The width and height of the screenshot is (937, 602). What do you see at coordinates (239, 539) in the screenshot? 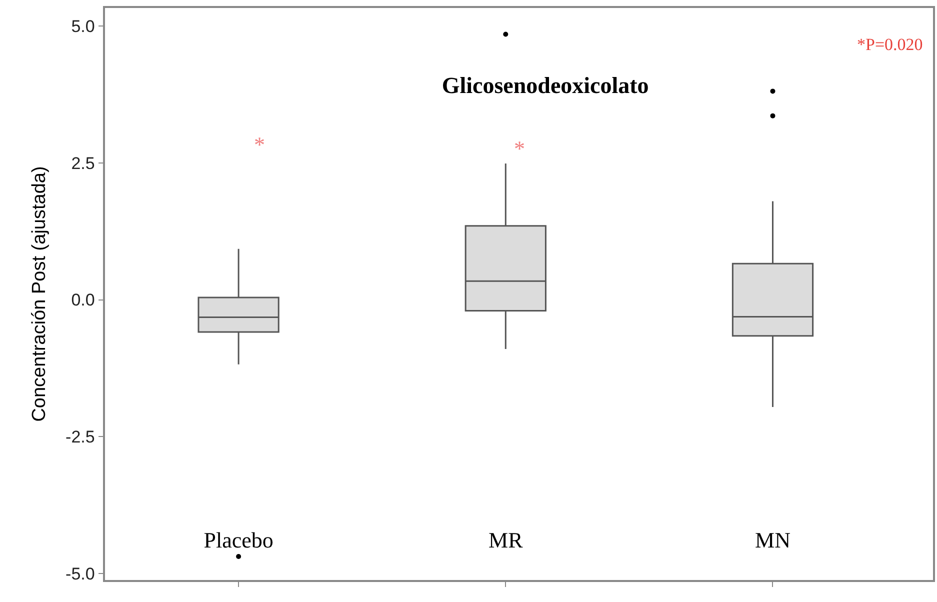
I see `x-tick-label: Placebo` at bounding box center [239, 539].